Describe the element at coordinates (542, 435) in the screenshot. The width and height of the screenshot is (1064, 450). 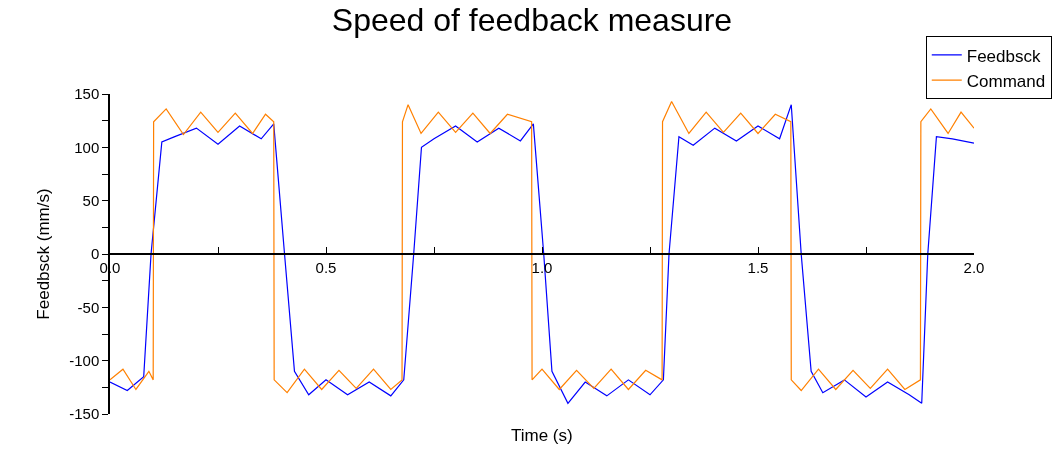
I see `x-axis-title: Time (s)` at that location.